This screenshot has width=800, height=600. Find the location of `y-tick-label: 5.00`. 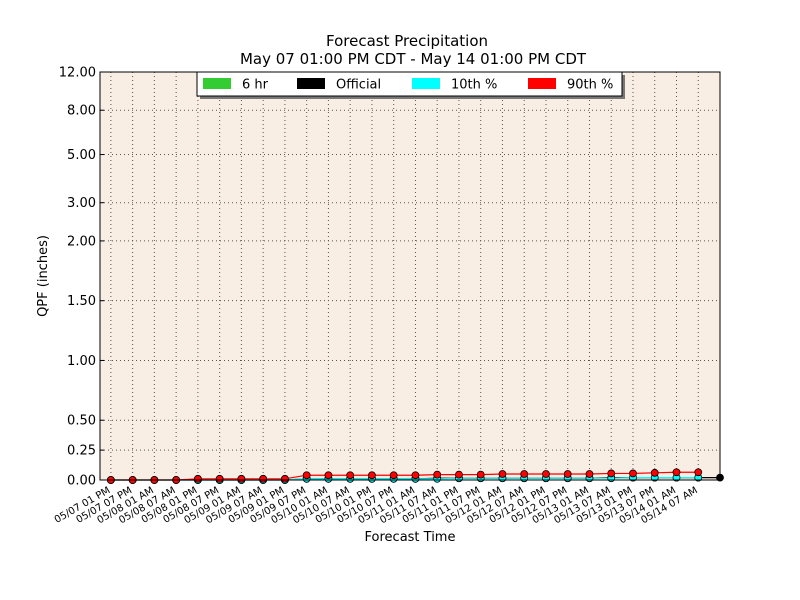

y-tick-label: 5.00 is located at coordinates (81, 155).